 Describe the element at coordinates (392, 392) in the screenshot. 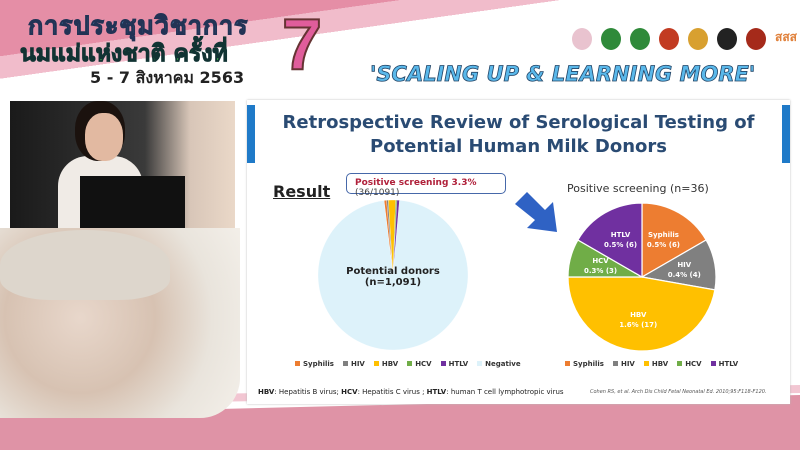

I see `footnote-text: : Hepatitis C virus ;` at that location.